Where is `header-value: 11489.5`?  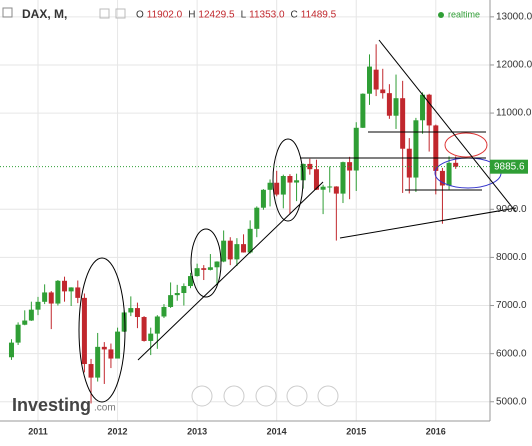
header-value: 11489.5 is located at coordinates (319, 15).